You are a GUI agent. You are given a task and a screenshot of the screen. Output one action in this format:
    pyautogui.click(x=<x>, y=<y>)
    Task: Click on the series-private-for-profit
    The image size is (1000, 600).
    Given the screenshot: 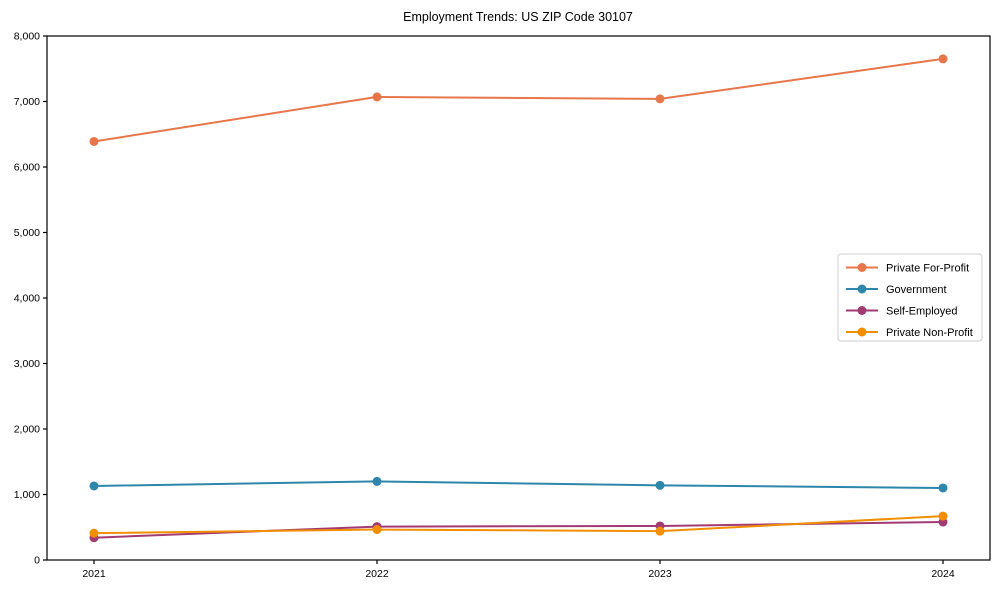 What is the action you would take?
    pyautogui.click(x=518, y=100)
    